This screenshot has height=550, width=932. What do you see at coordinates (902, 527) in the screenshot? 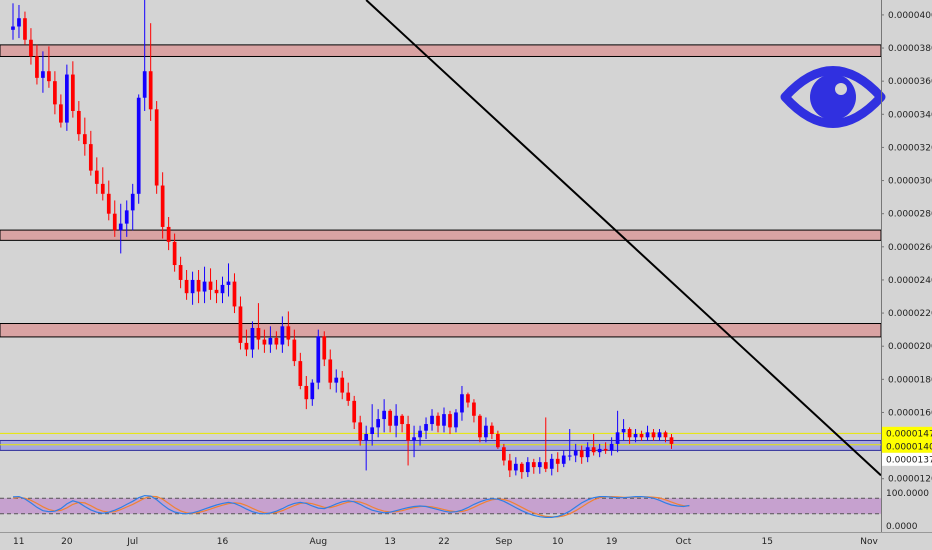
I see `stochastic-axis-label: 0.0000` at bounding box center [902, 527].